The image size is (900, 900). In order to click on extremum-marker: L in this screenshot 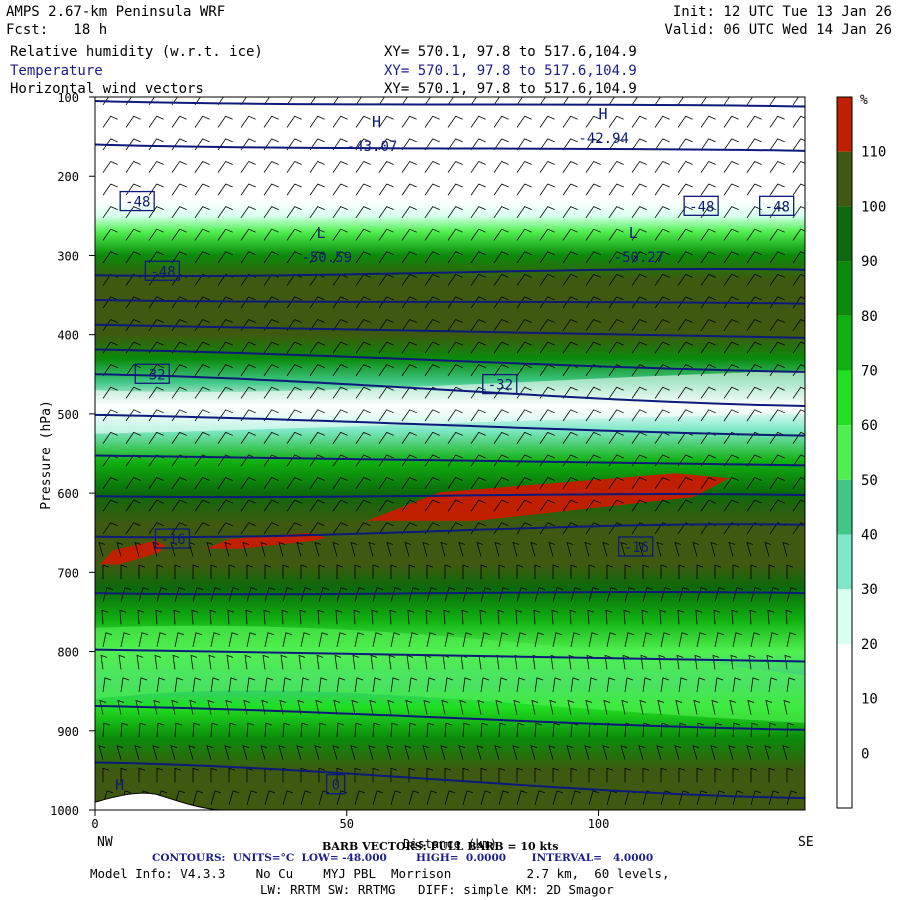, I will do `click(633, 233)`.